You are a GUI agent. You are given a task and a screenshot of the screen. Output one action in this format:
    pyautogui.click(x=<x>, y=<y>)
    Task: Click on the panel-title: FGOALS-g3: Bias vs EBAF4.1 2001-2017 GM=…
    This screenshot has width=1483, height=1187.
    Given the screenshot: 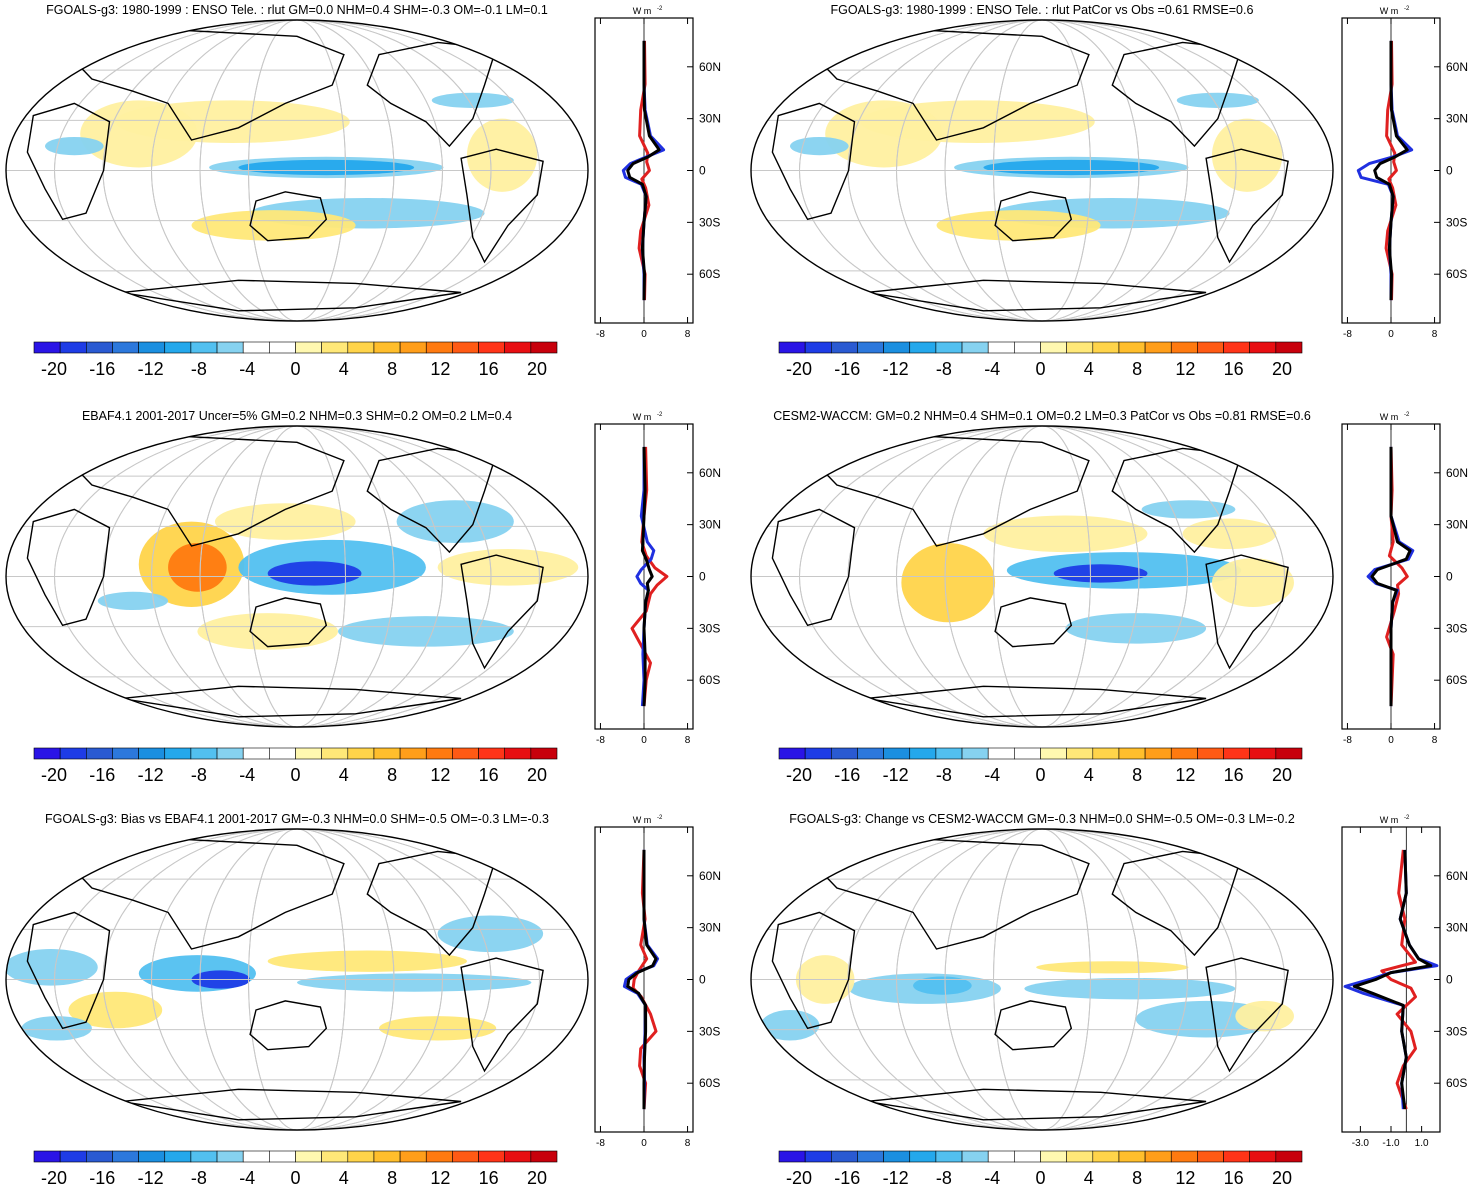 What is the action you would take?
    pyautogui.click(x=297, y=819)
    